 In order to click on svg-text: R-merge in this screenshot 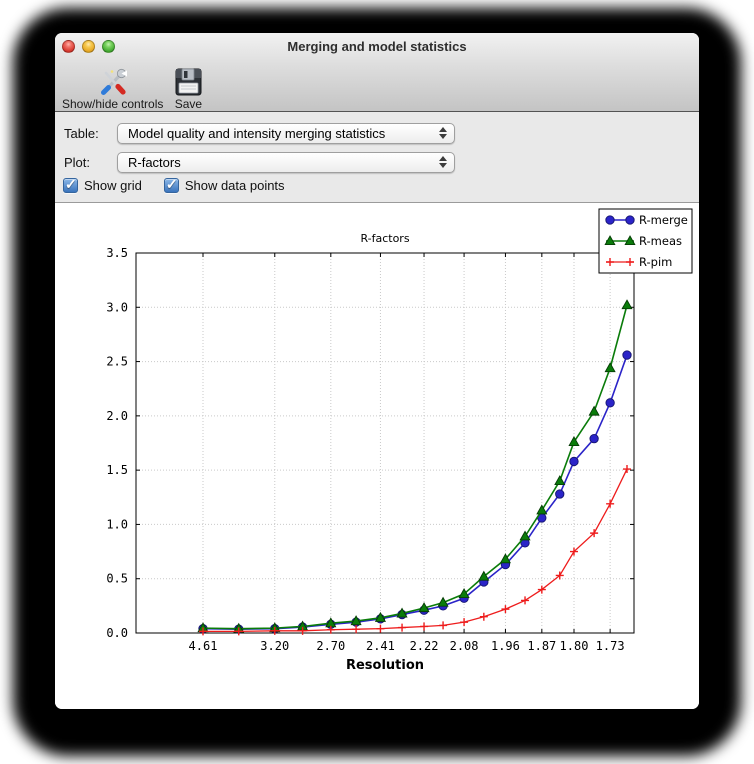, I will do `click(663, 220)`.